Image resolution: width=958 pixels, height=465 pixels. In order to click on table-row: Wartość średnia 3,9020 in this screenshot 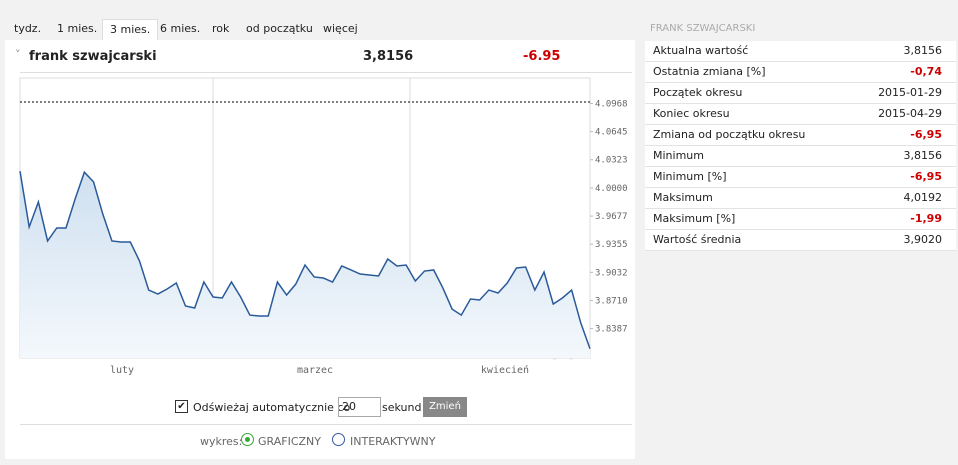, I will do `click(800, 240)`.